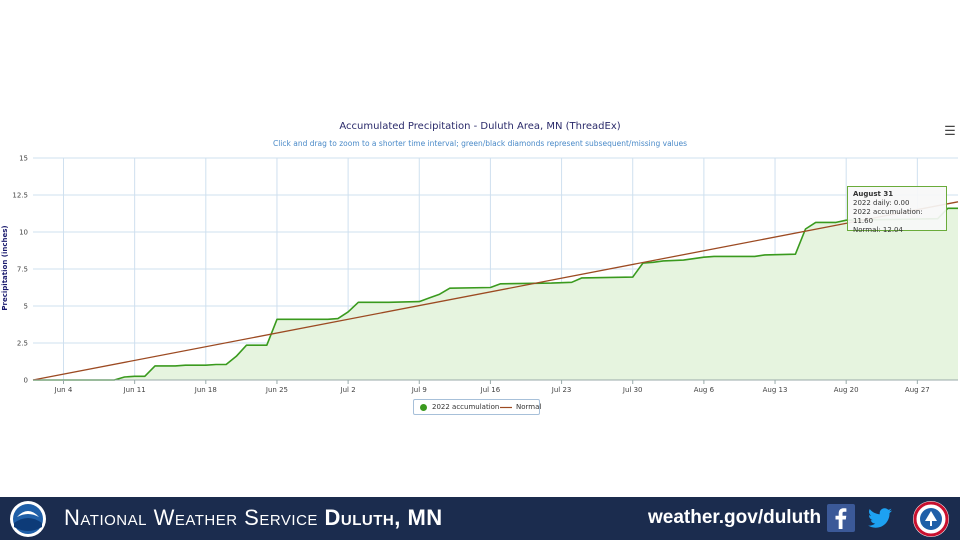 The height and width of the screenshot is (540, 960). I want to click on x-tick-label: Aug 27, so click(917, 390).